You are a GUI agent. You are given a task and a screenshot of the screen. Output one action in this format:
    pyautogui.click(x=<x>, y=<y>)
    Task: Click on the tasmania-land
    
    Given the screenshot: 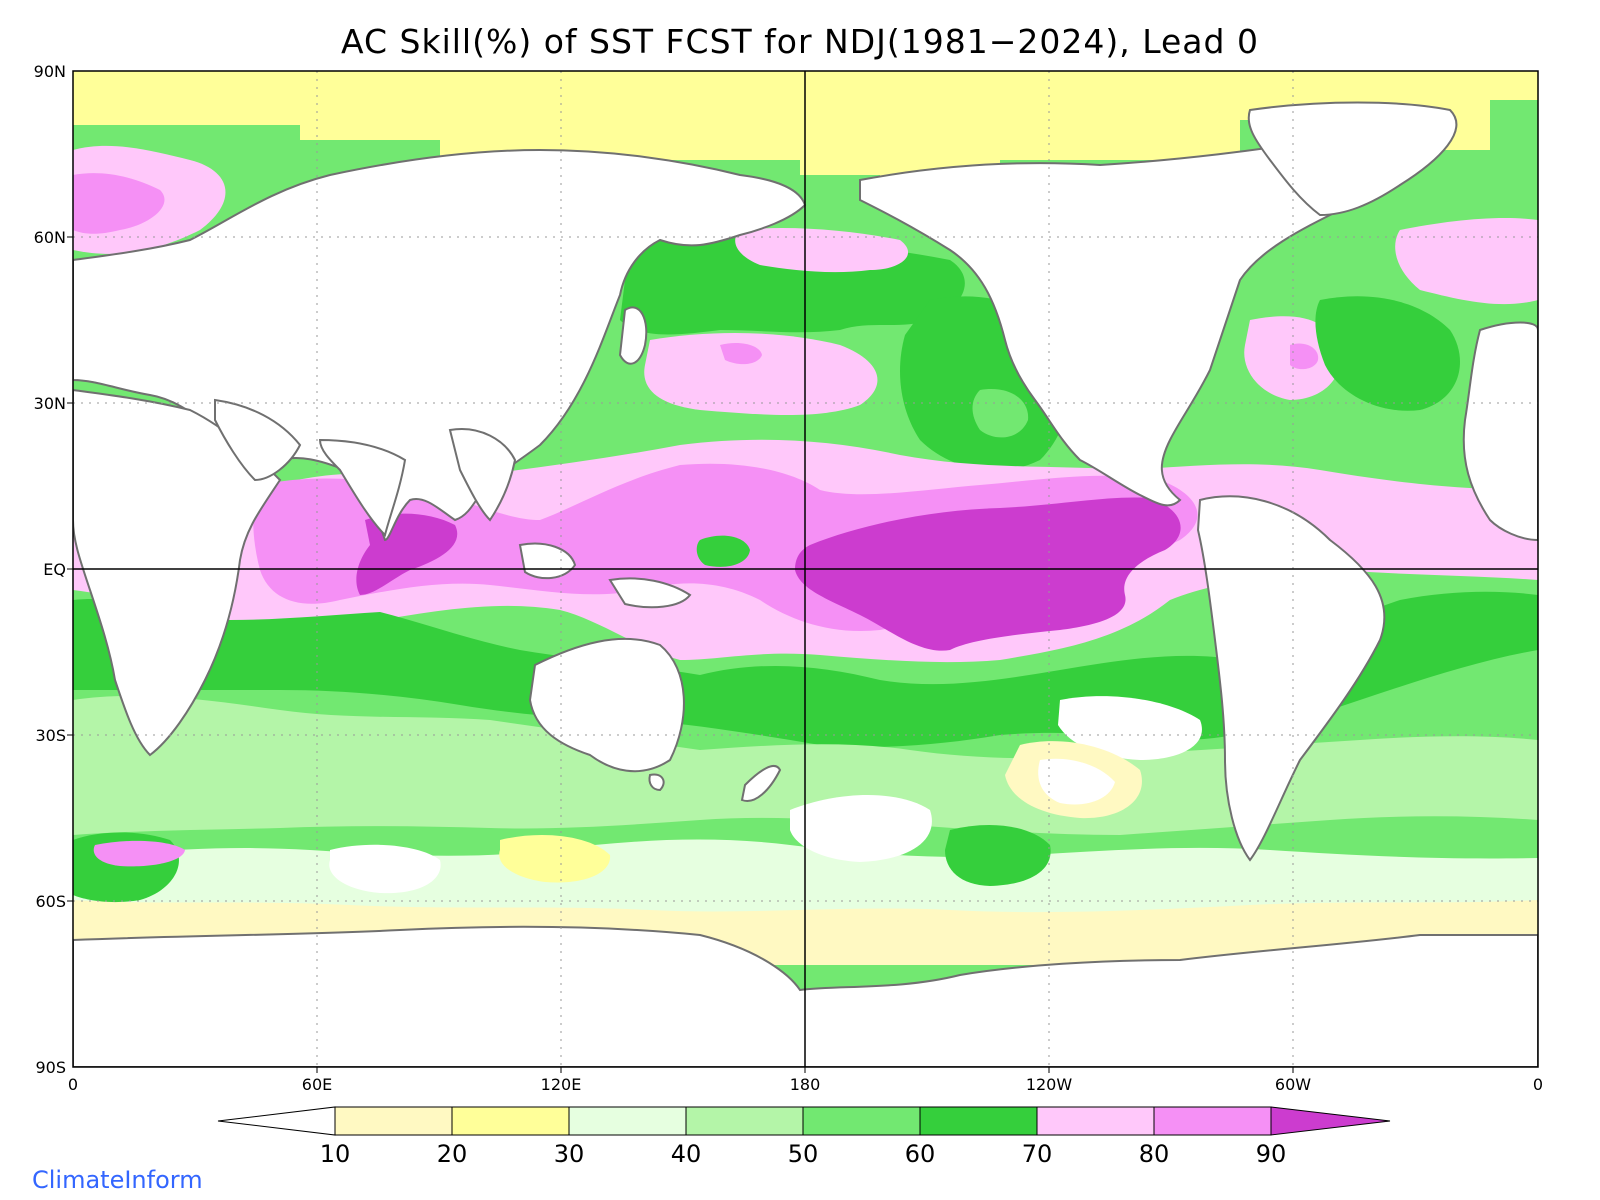 What is the action you would take?
    pyautogui.click(x=656, y=782)
    